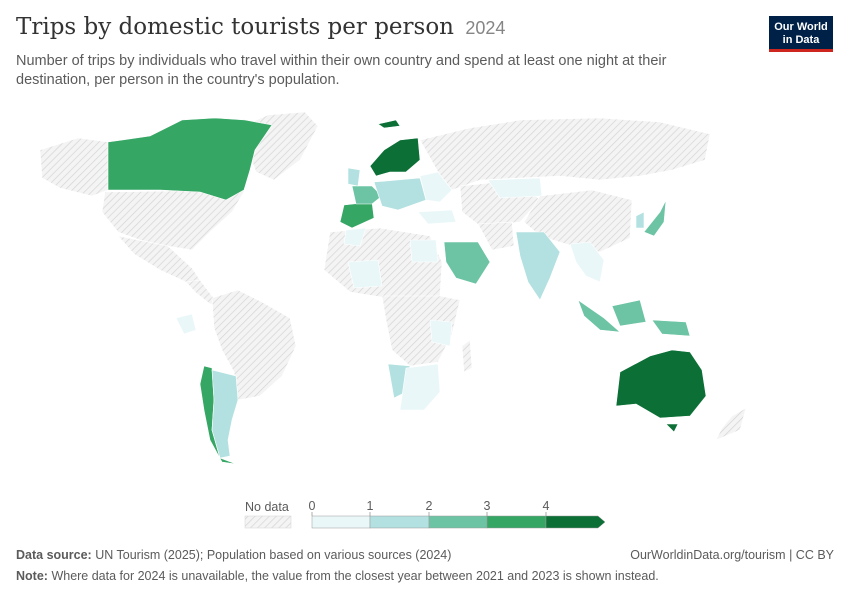 The width and height of the screenshot is (850, 600). What do you see at coordinates (578, 221) in the screenshot?
I see `region-china` at bounding box center [578, 221].